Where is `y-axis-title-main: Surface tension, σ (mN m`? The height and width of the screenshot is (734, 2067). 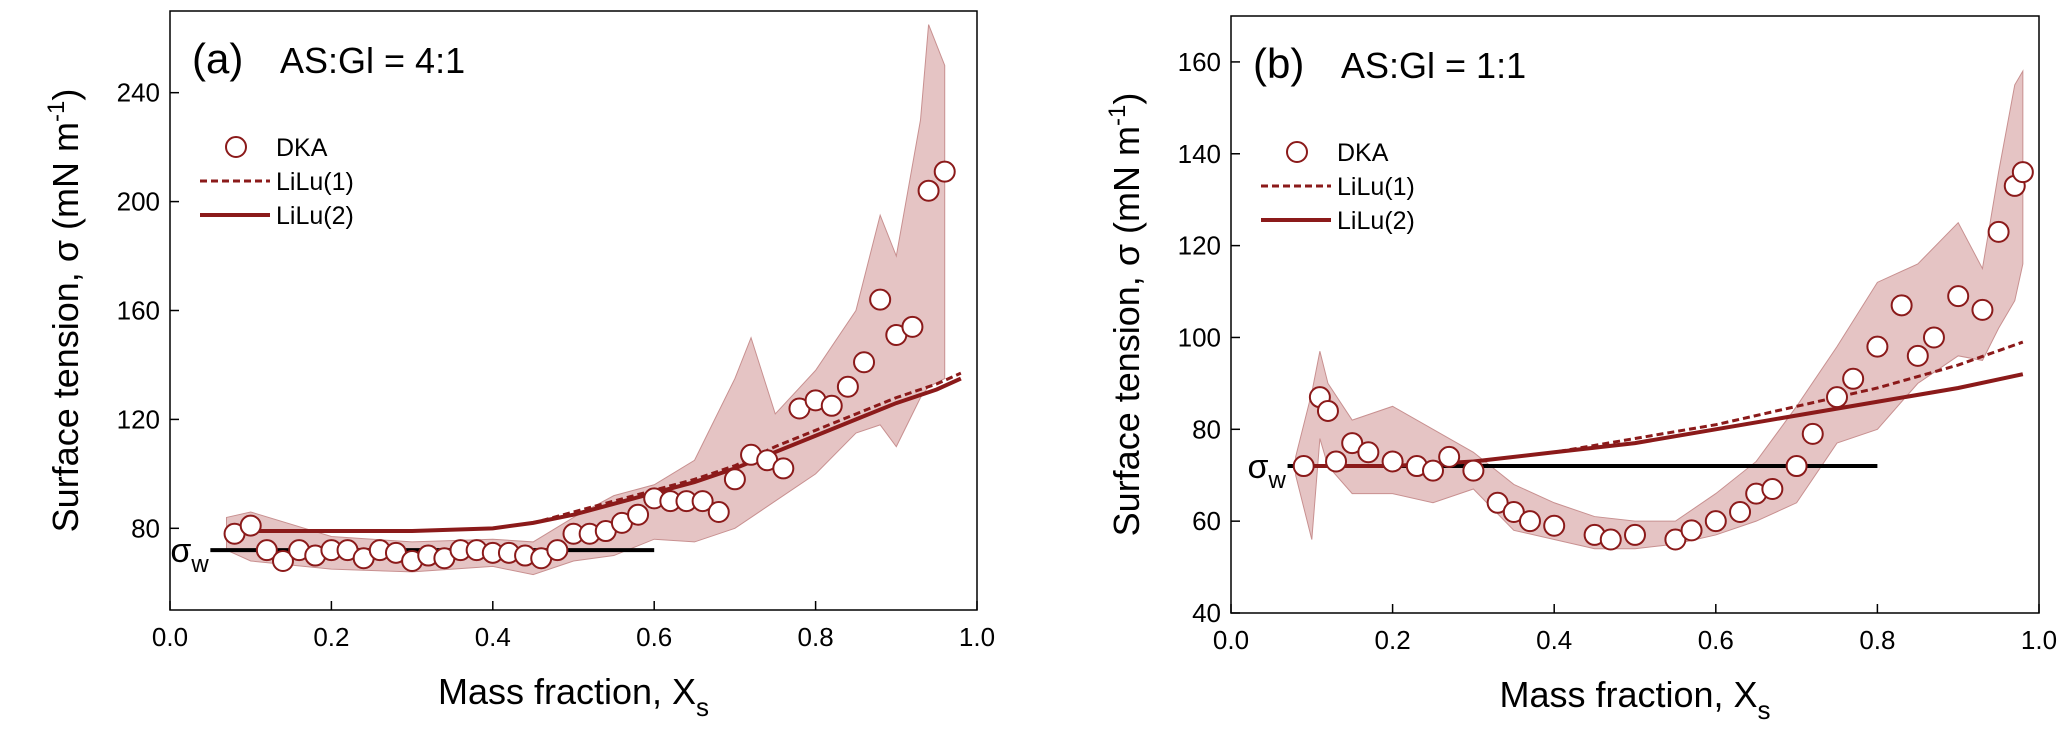 y-axis-title-main: Surface tension, σ (mN m is located at coordinates (1126, 331).